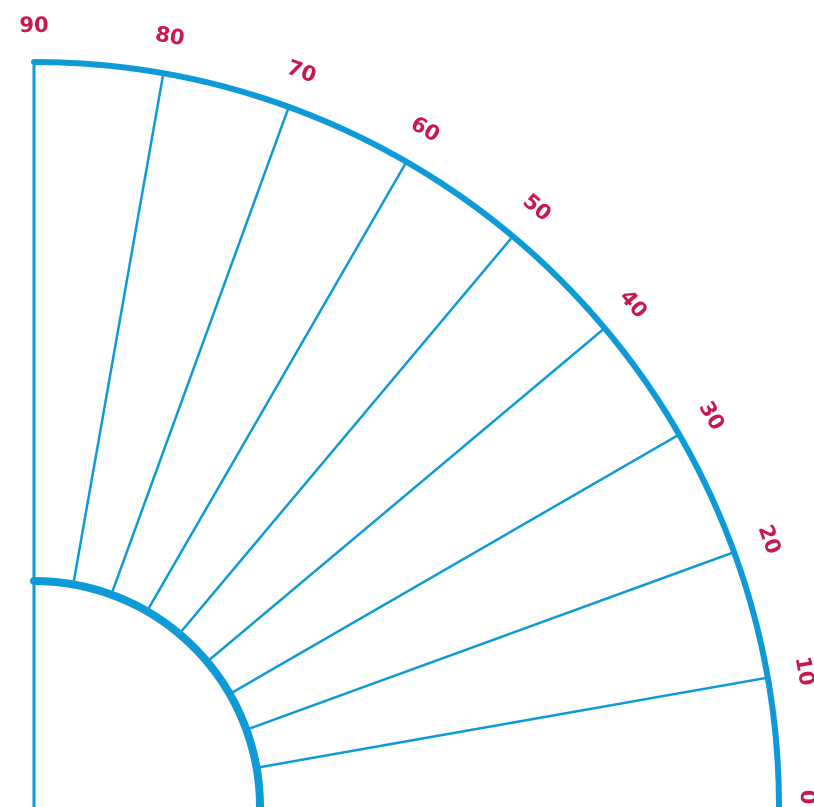 The width and height of the screenshot is (814, 807). What do you see at coordinates (302, 71) in the screenshot?
I see `degree-label-70: 70` at bounding box center [302, 71].